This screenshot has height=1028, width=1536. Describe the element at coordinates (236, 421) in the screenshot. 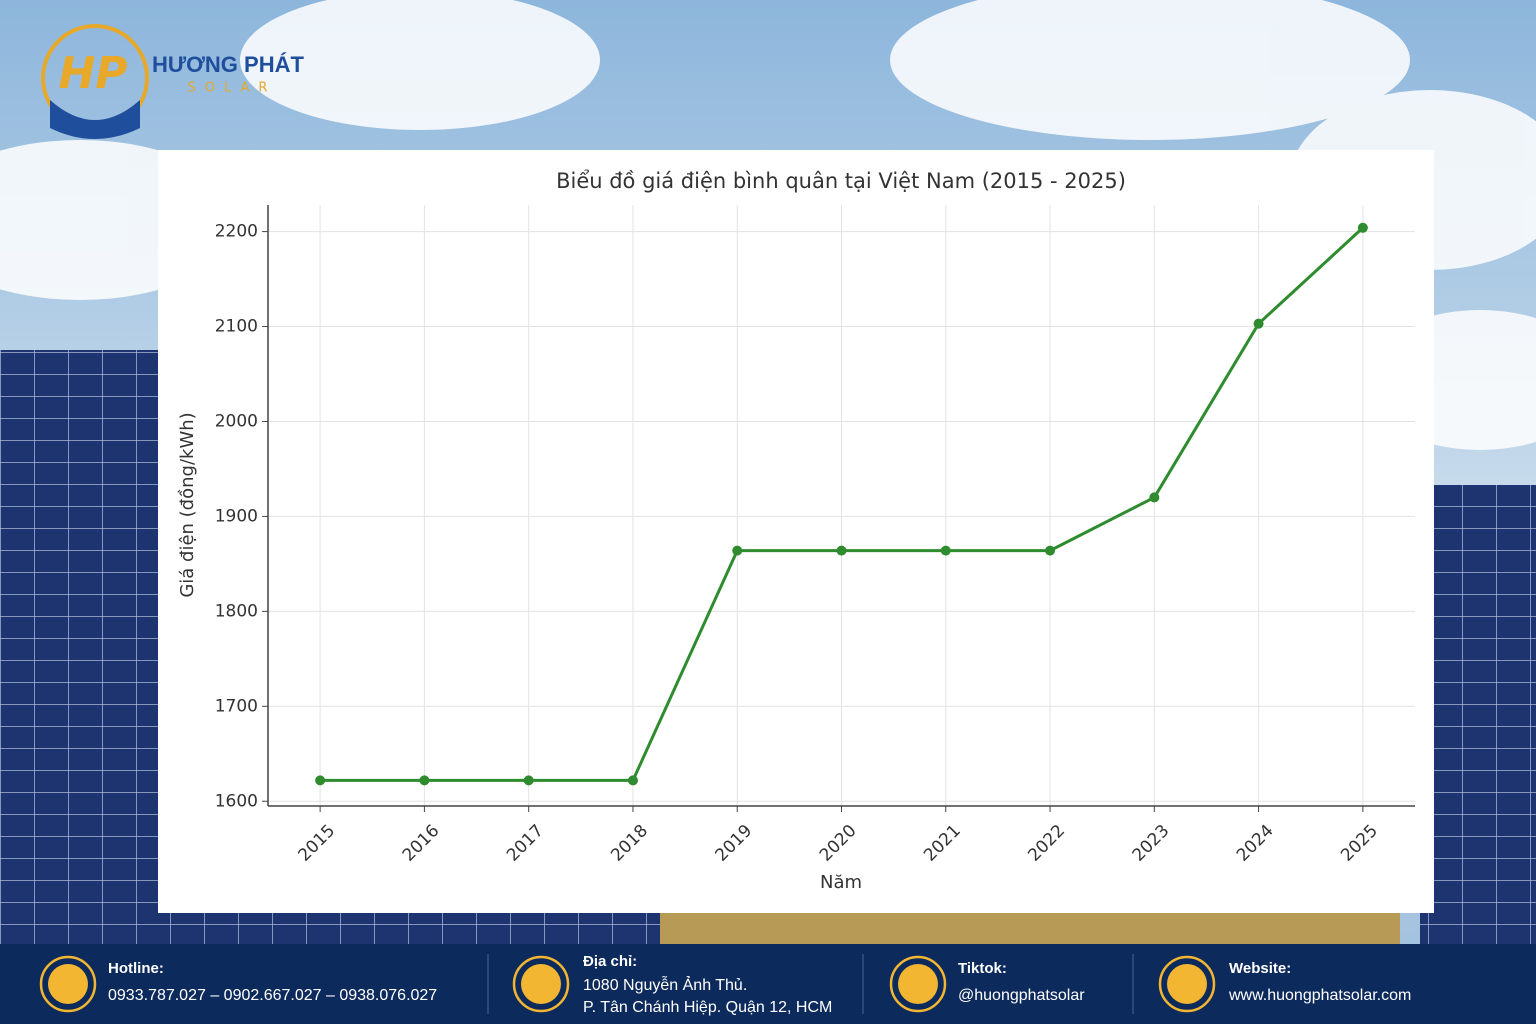

I see `y-tick-label: 2000` at that location.